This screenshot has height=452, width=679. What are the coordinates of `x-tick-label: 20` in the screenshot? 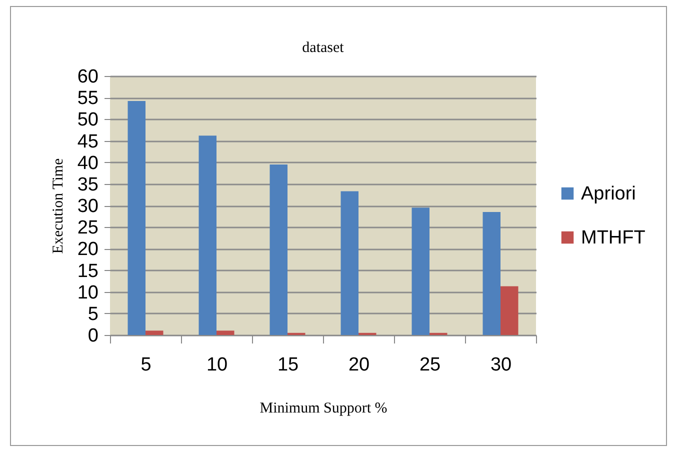 It's located at (359, 365).